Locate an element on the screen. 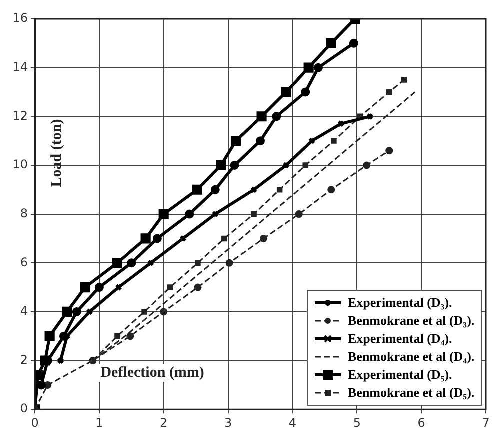 This screenshot has width=500, height=434. y-tick-label: 6 is located at coordinates (24, 262).